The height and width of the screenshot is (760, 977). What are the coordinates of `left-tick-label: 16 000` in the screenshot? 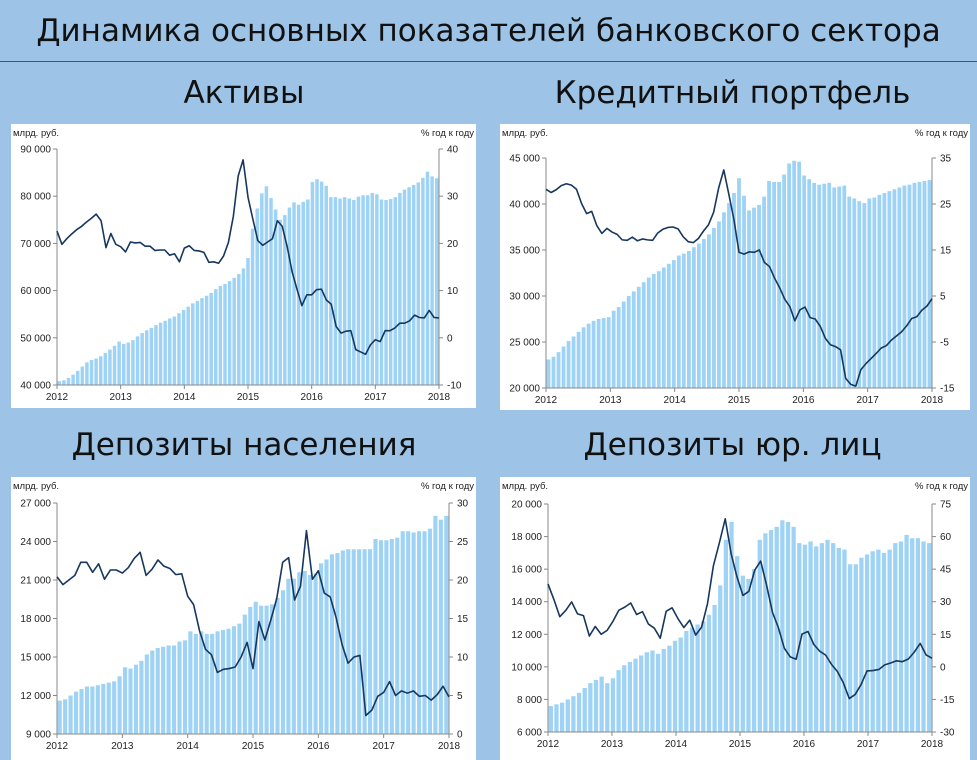 It's located at (526, 570).